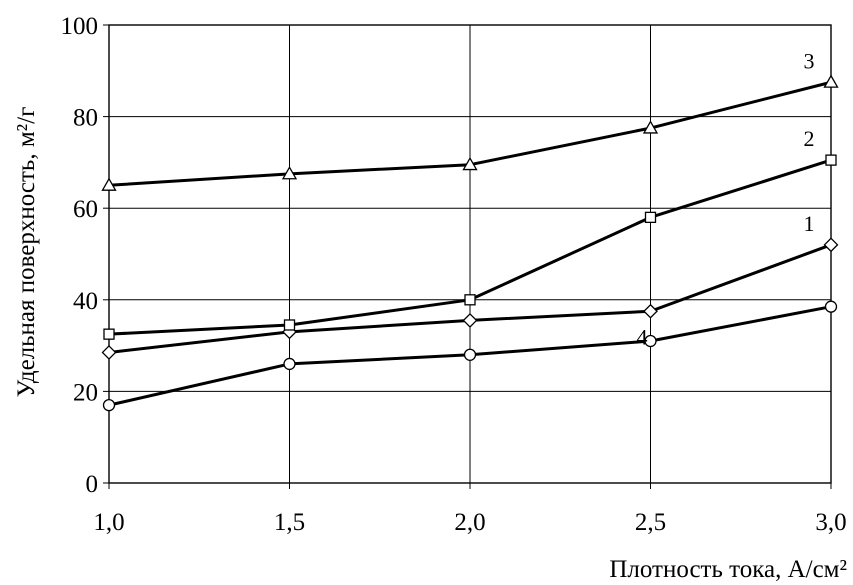 The width and height of the screenshot is (853, 585). I want to click on x-tick-label: 2,0, so click(469, 522).